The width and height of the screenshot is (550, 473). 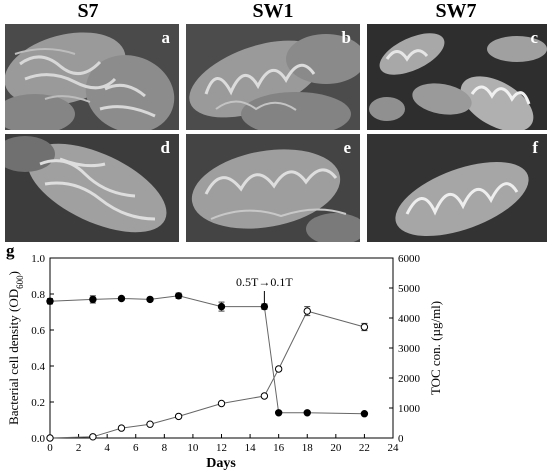 I want to click on panel-letter-a: a, so click(x=166, y=37).